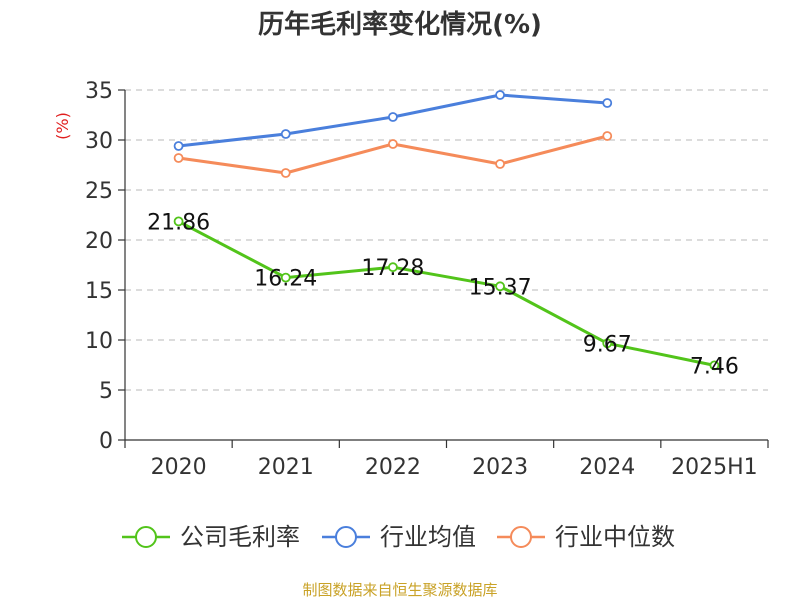 The image size is (800, 600). Describe the element at coordinates (106, 441) in the screenshot. I see `y-tick-label: 0` at that location.